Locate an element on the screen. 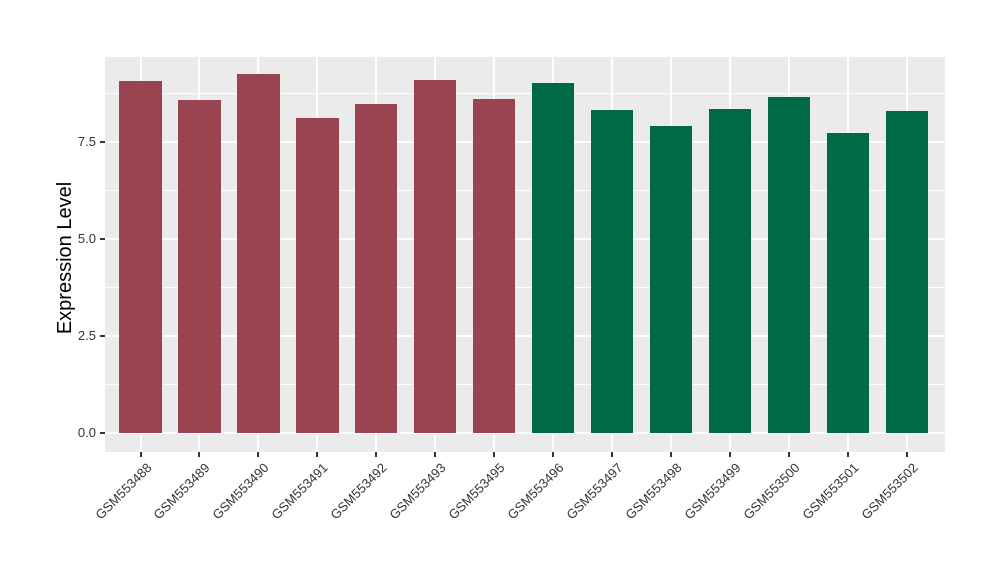 This screenshot has height=580, width=1000. x-tick-label-text: GSM553502 is located at coordinates (889, 491).